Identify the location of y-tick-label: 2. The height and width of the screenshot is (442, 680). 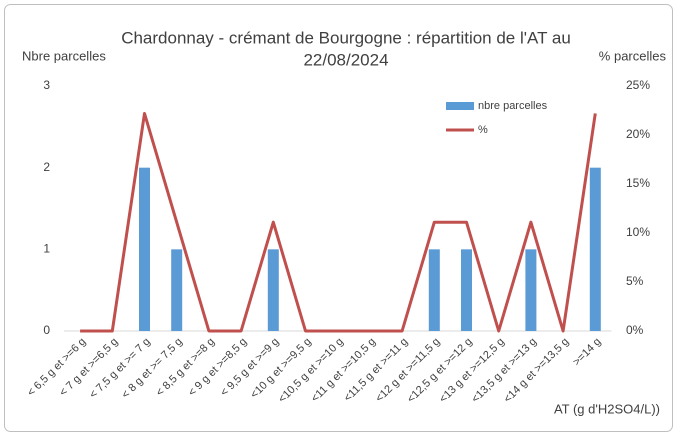
(46, 167).